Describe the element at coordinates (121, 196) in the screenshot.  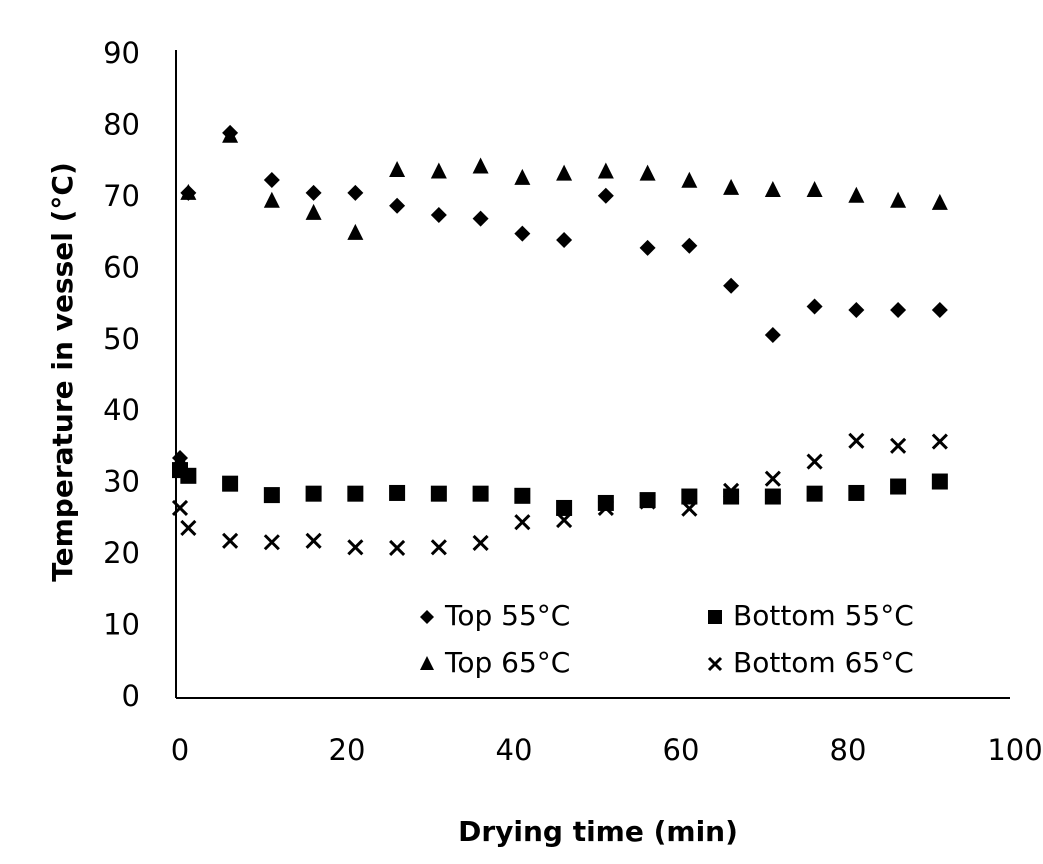
I see `y-tick-label: 70` at that location.